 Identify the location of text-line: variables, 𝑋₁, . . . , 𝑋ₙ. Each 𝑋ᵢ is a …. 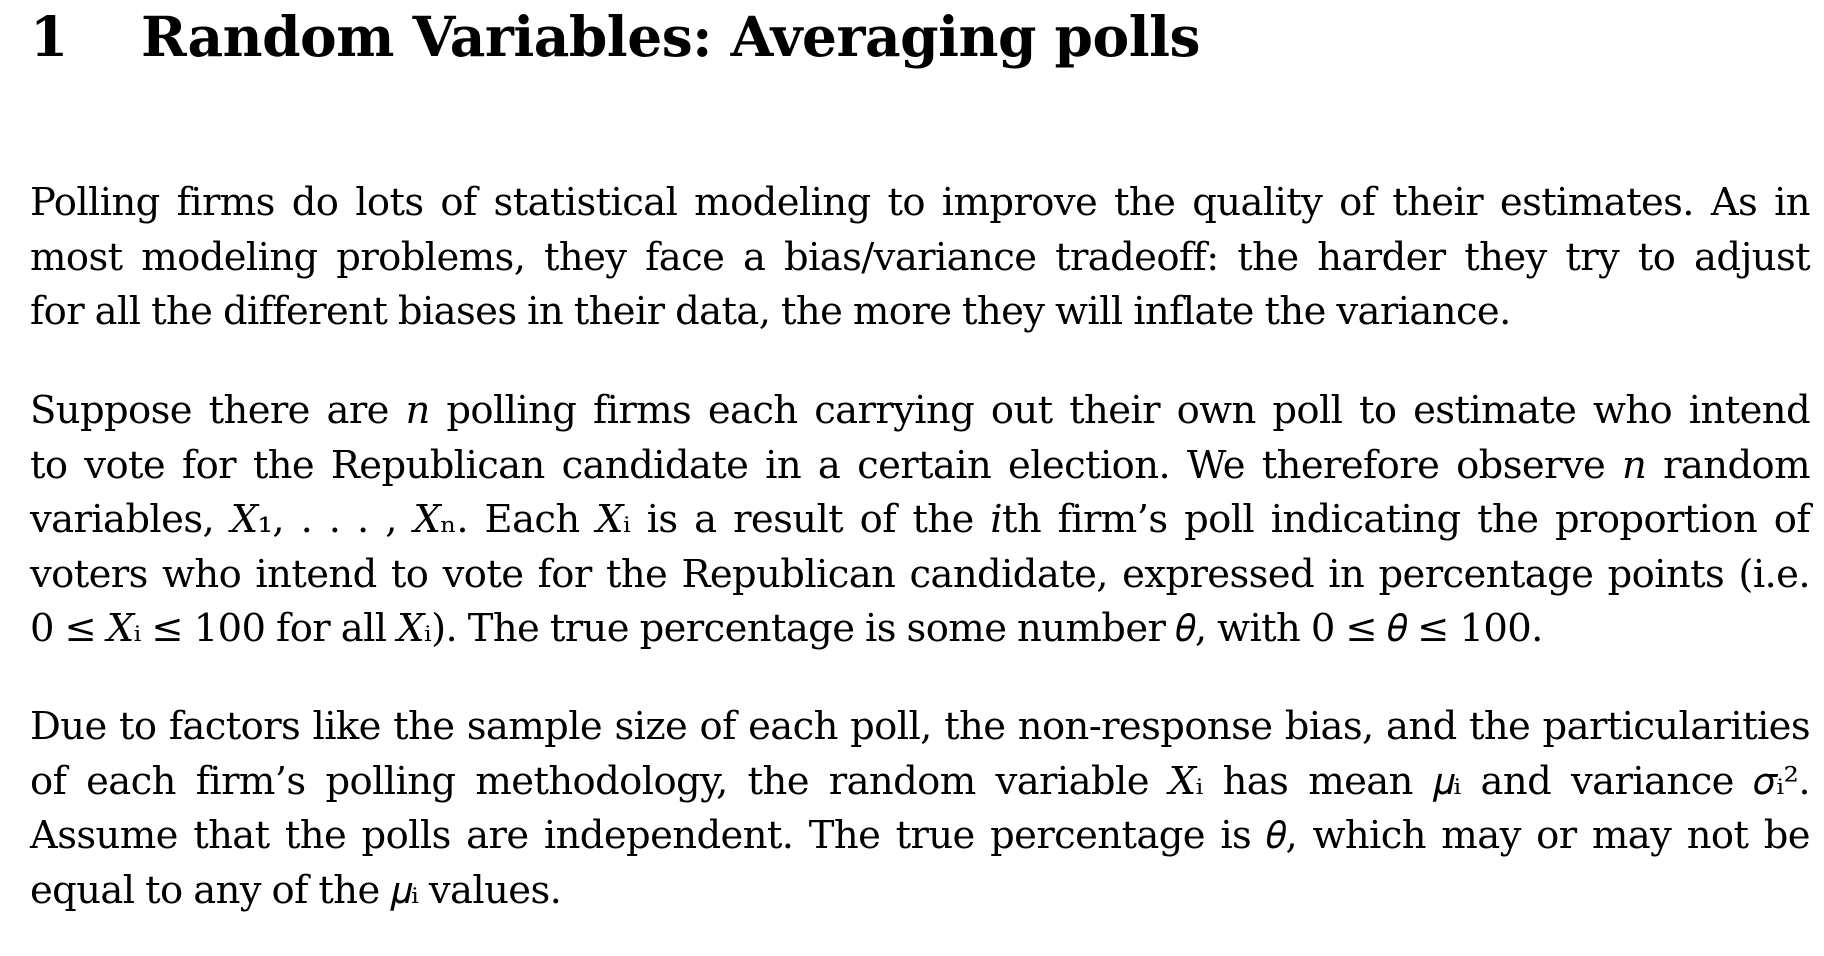
(920, 519).